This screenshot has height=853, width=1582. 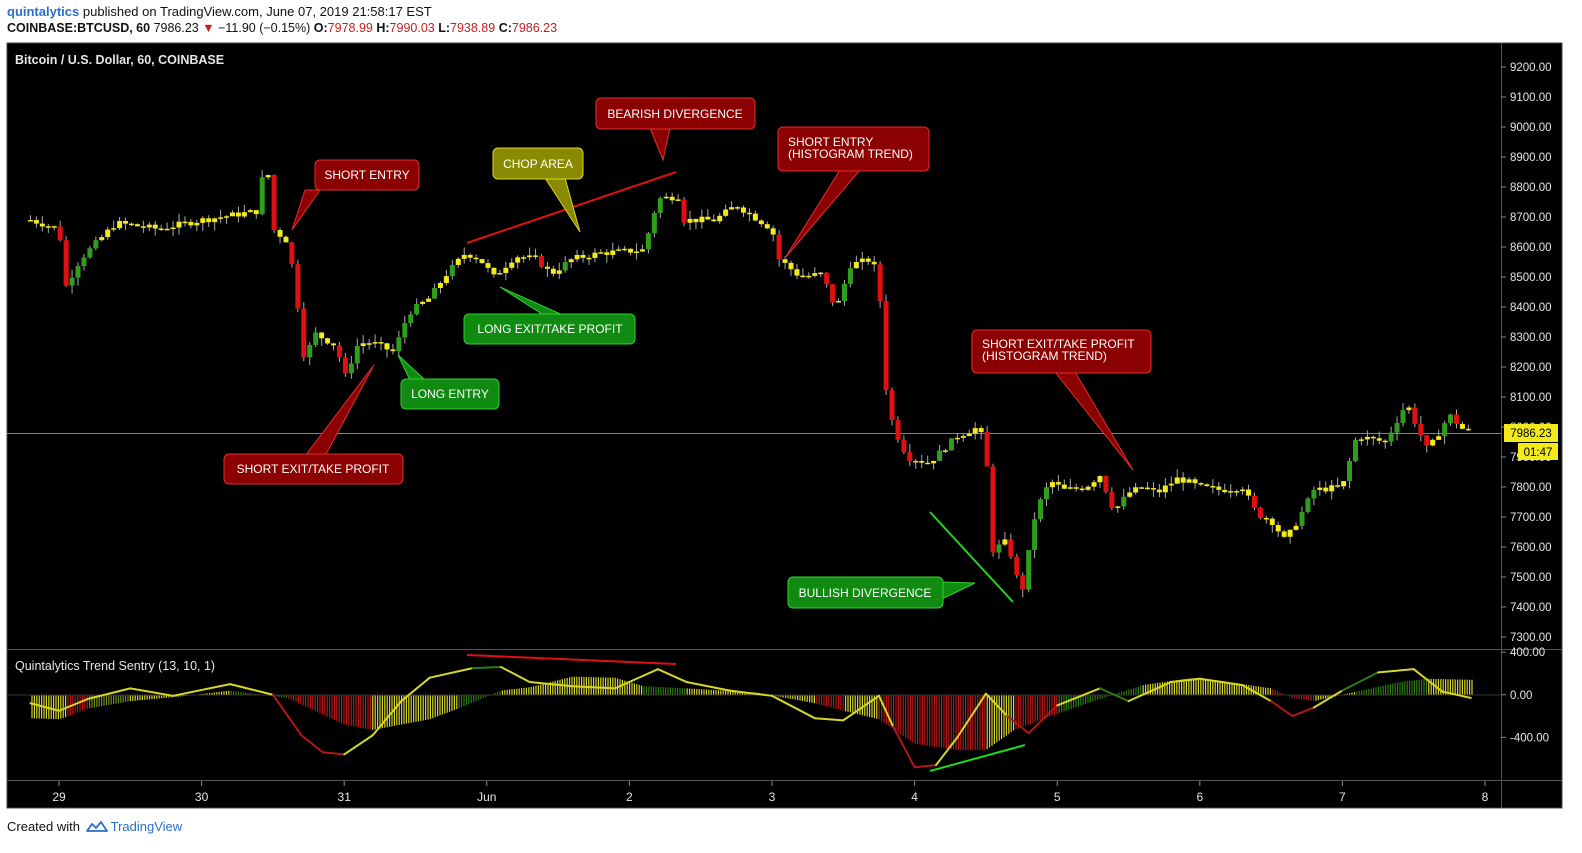 What do you see at coordinates (538, 190) in the screenshot?
I see `chop-area-label: CHOP AREA` at bounding box center [538, 190].